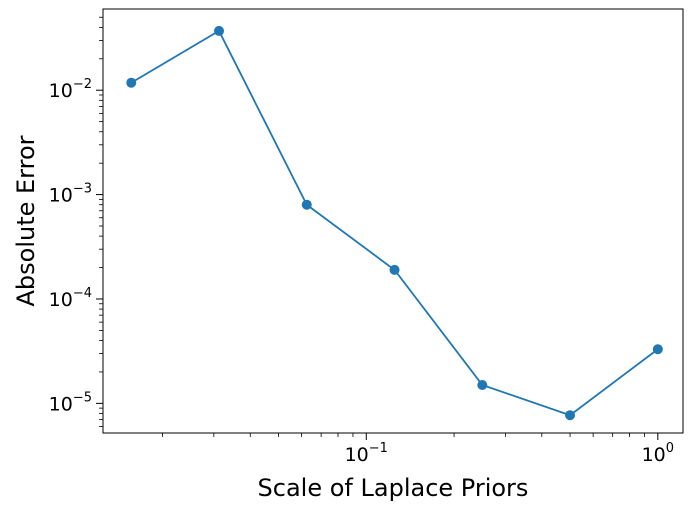 The image size is (693, 511). I want to click on y-tick-label: 10⁻⁴, so click(70, 298).